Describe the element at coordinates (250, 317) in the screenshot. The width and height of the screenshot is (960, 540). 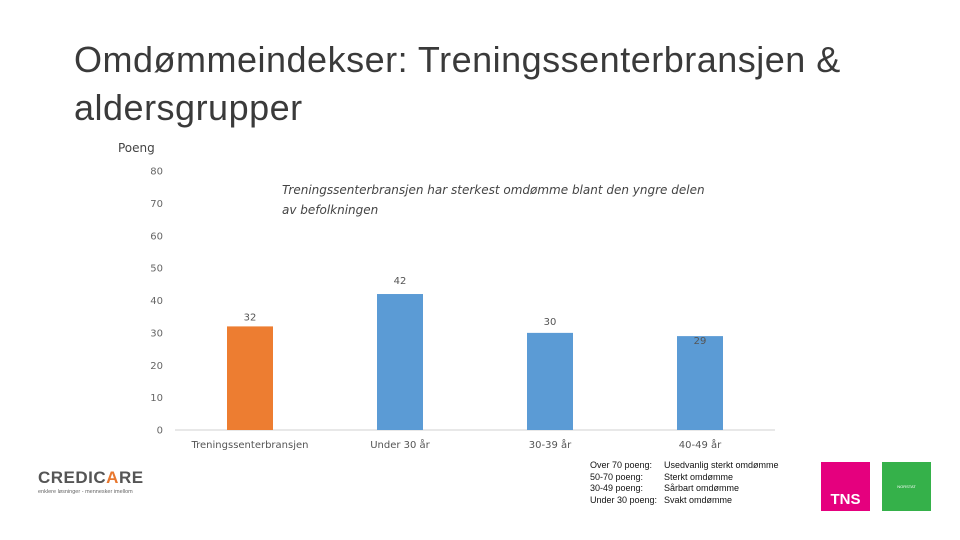
I see `data-label: 32` at that location.